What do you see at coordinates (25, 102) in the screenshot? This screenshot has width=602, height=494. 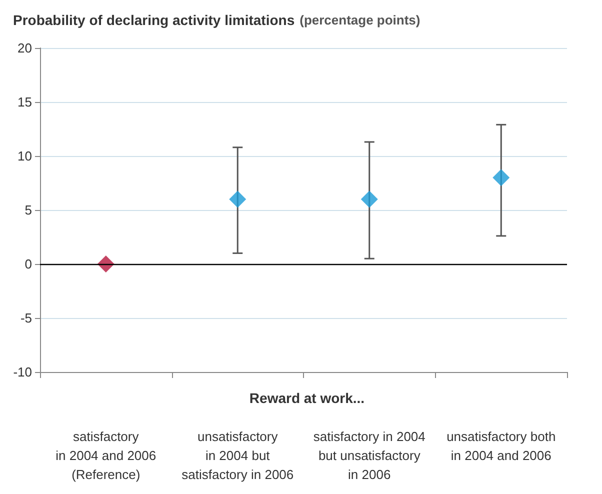 I see `y-tick-label: 15` at bounding box center [25, 102].